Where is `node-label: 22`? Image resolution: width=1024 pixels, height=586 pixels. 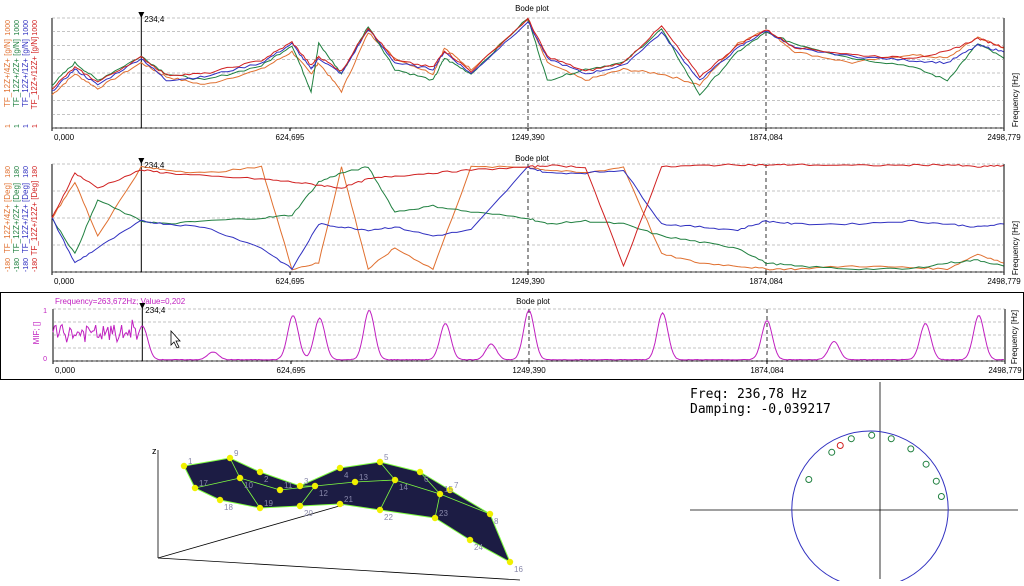 node-label: 22 is located at coordinates (388, 517).